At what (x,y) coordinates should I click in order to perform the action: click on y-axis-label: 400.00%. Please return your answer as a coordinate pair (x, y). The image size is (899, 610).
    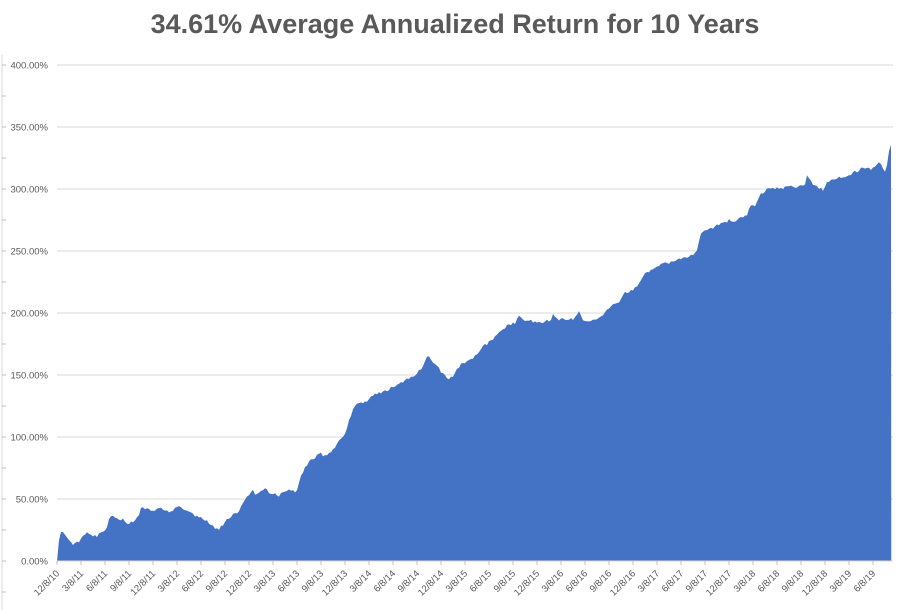
    Looking at the image, I should click on (29, 66).